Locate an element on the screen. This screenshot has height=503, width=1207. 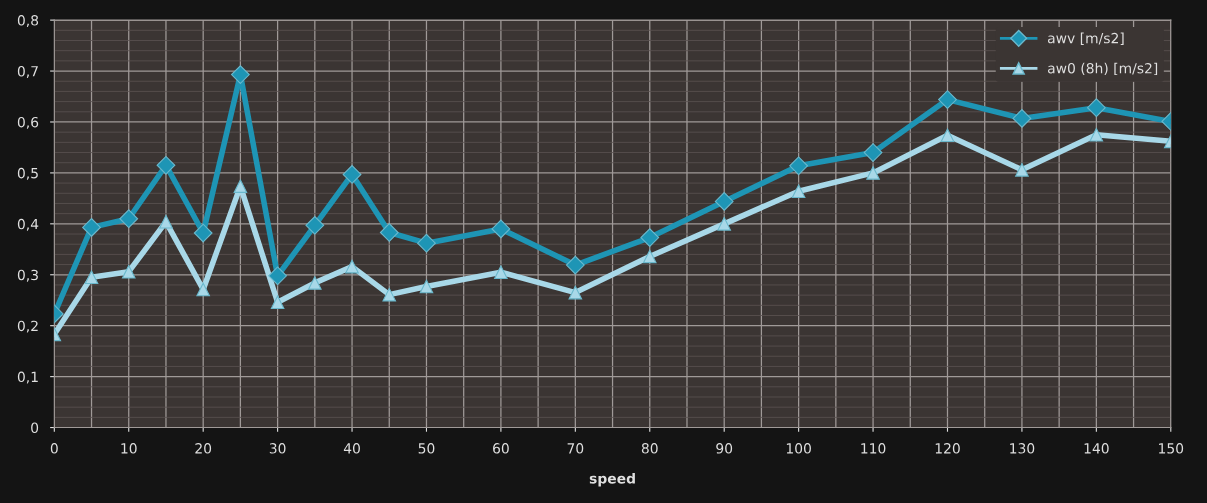
x-tick-label: 100 is located at coordinates (798, 448).